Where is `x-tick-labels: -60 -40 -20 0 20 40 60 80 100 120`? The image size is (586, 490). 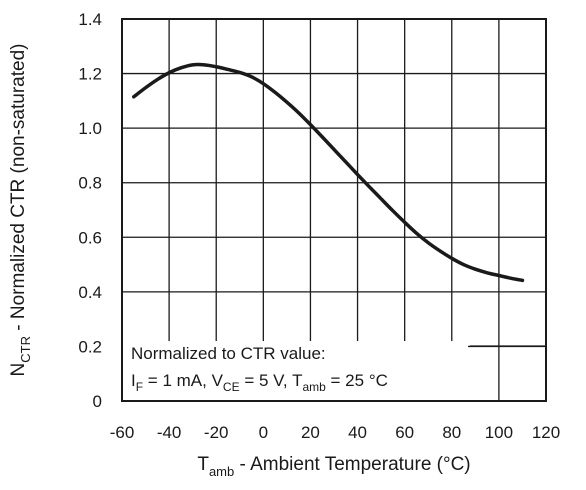 x-tick-labels: -60 -40 -20 0 20 40 60 80 100 120 is located at coordinates (335, 432).